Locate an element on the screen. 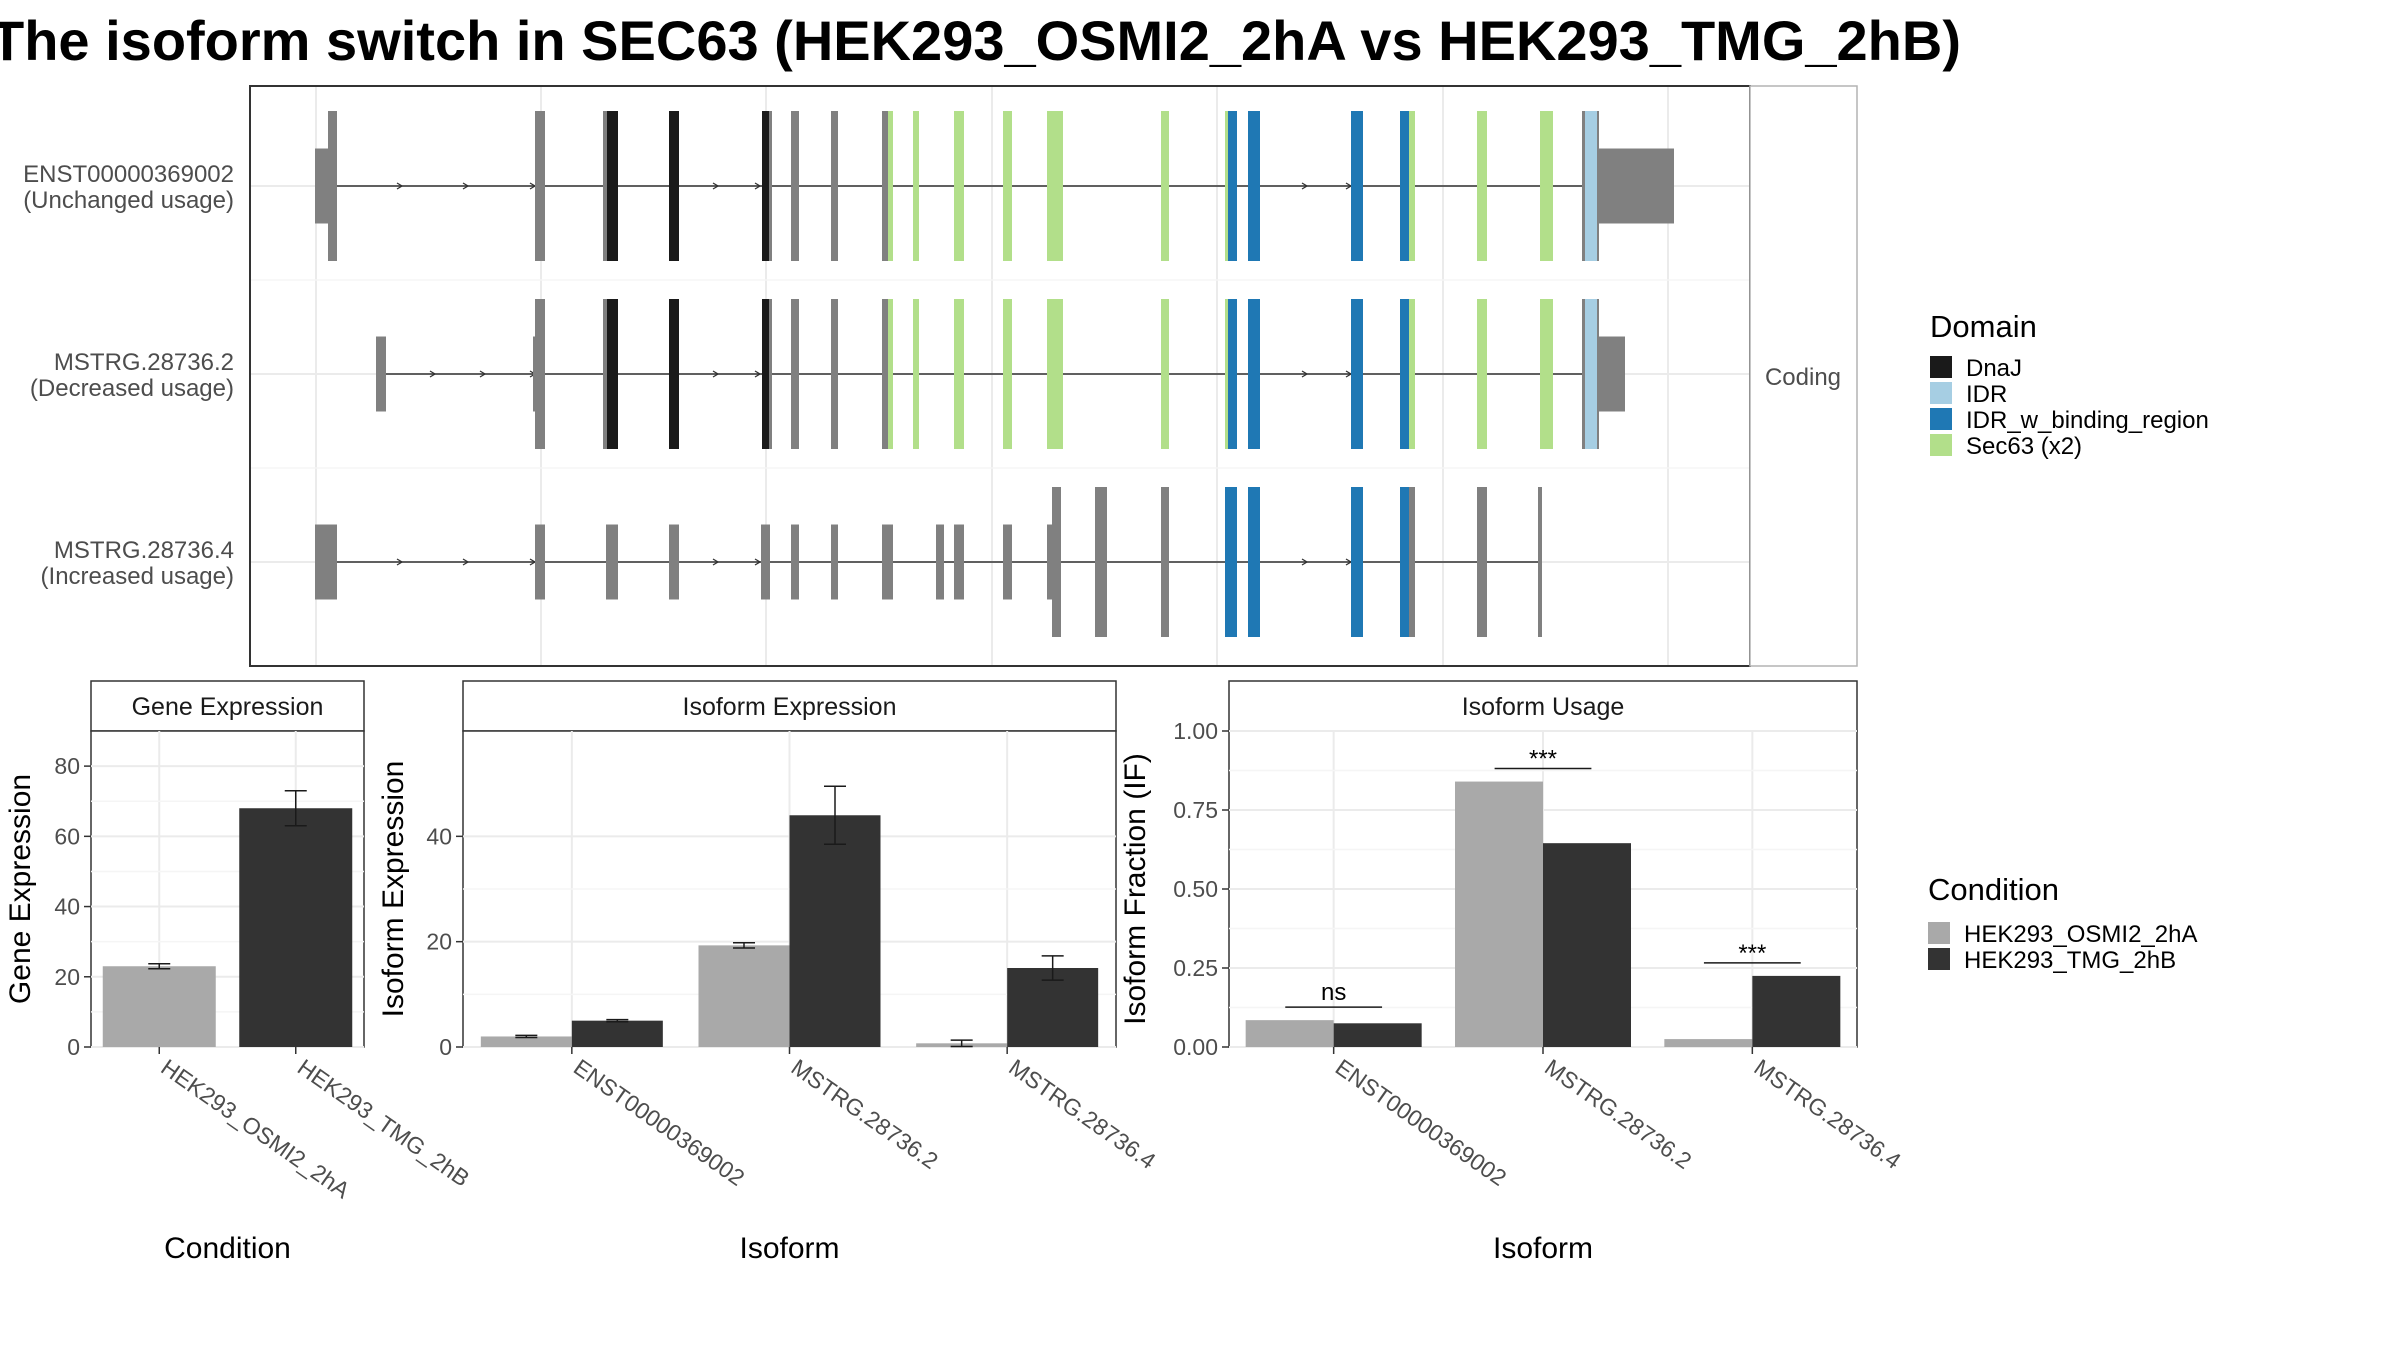  legend-label-idr: IDR is located at coordinates (1986, 394).